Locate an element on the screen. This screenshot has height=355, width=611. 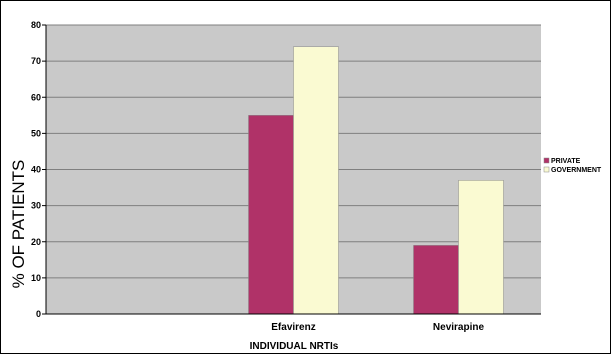
x-axis-label: INDIVIDUAL NRTIs is located at coordinates (294, 346).